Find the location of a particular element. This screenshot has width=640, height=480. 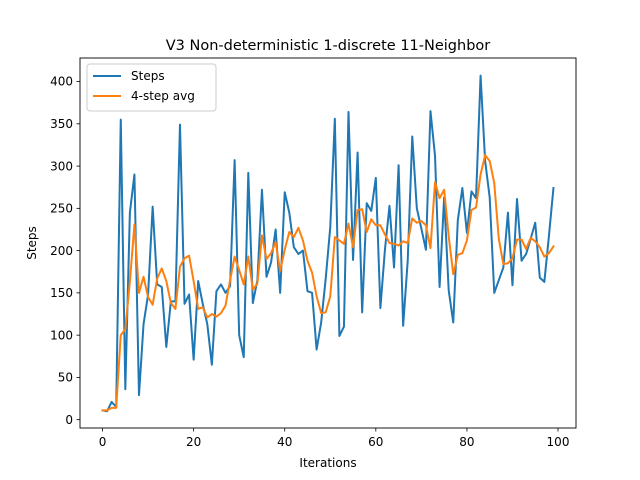

x-tick-label: 0 is located at coordinates (103, 442).